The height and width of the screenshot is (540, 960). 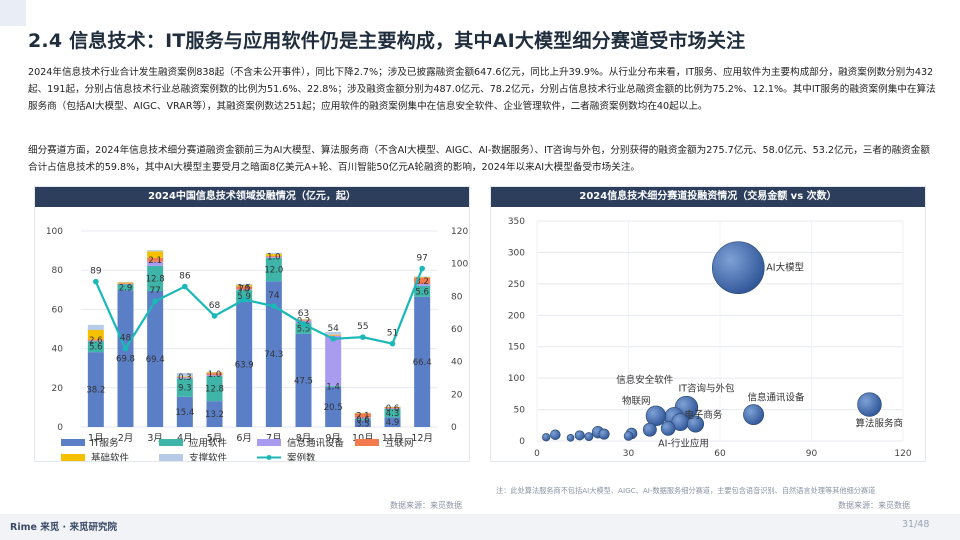 What do you see at coordinates (214, 390) in the screenshot?
I see `bar-data-label: 12.8` at bounding box center [214, 390].